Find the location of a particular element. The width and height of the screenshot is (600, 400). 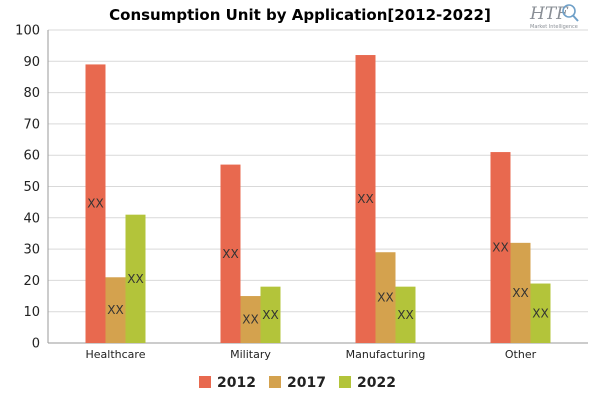

y-tick-label: 50 is located at coordinates (31, 187).